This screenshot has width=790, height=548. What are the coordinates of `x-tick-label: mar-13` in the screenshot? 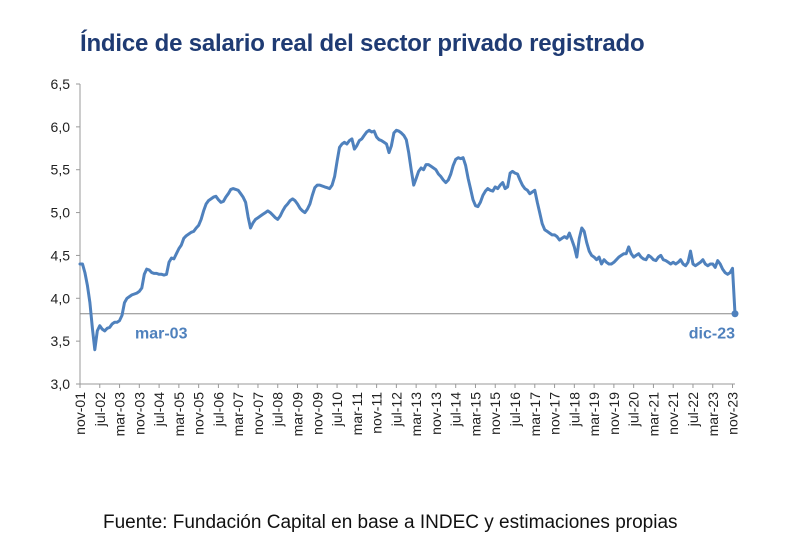 It's located at (416, 414).